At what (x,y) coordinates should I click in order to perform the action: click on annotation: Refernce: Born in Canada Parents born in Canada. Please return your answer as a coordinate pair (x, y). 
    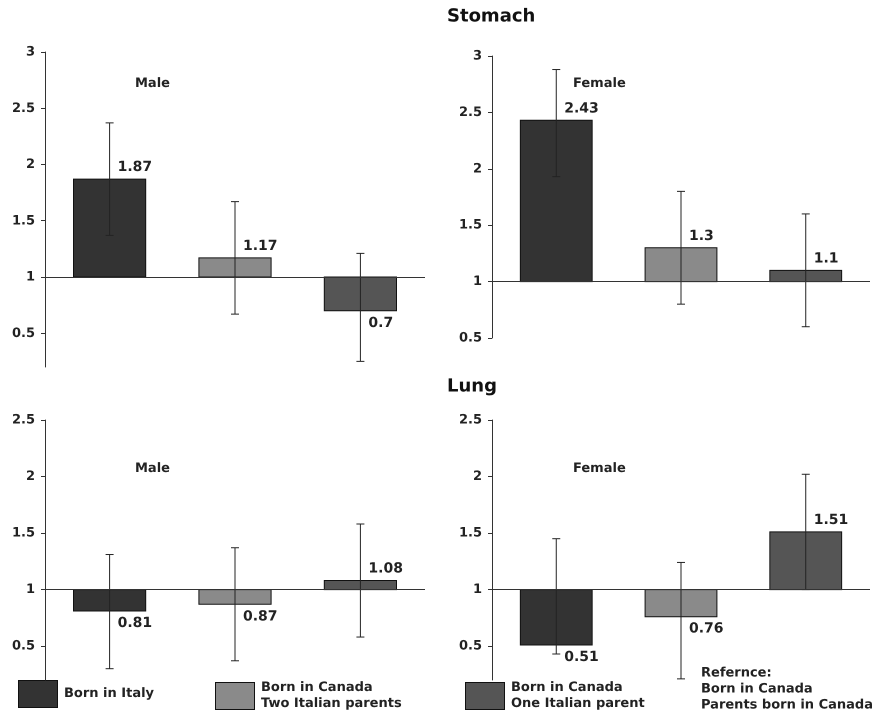
    Looking at the image, I should click on (787, 689).